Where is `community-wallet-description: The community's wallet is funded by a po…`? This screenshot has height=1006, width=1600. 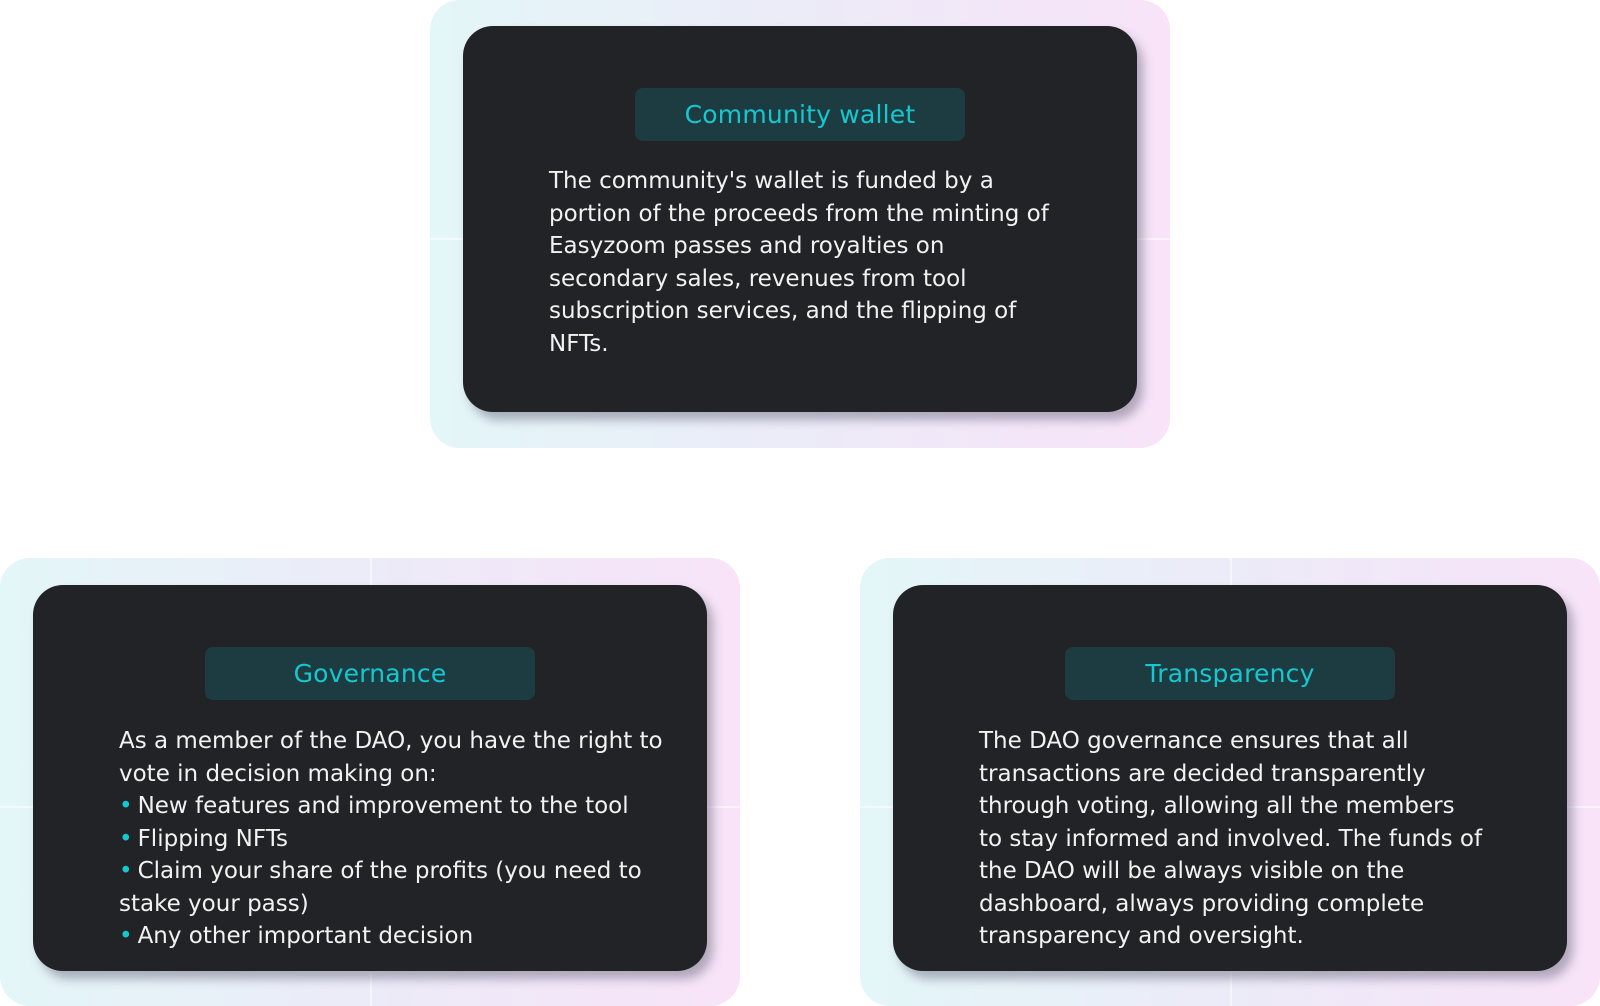
community-wallet-description: The community's wallet is funded by a po… is located at coordinates (799, 262).